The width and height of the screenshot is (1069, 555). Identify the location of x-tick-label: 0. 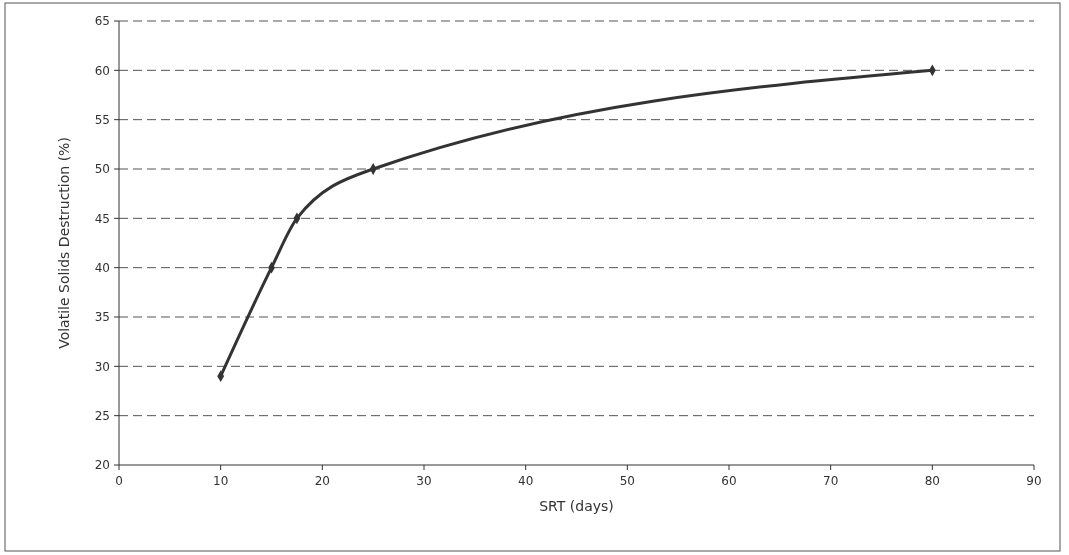
(119, 481).